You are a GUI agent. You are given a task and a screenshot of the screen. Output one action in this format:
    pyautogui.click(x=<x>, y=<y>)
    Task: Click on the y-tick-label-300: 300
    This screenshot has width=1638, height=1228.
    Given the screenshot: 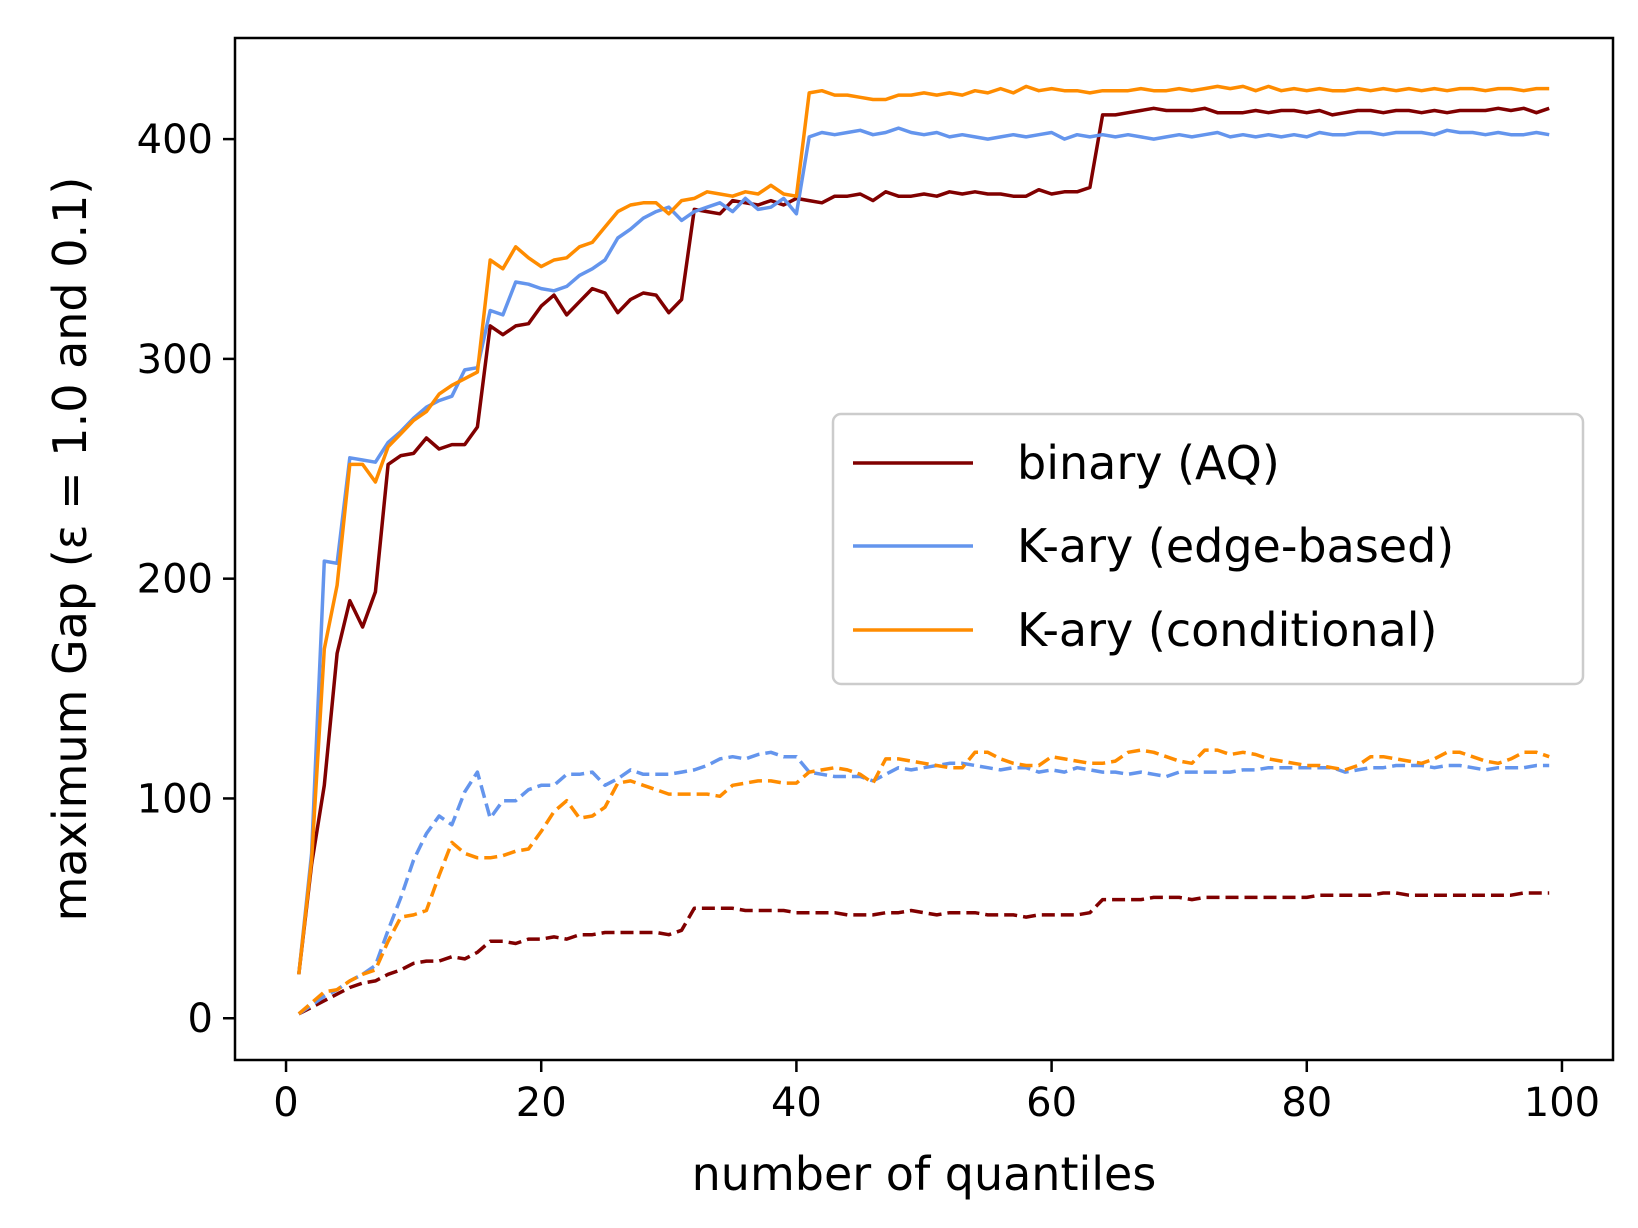 What is the action you would take?
    pyautogui.click(x=175, y=360)
    